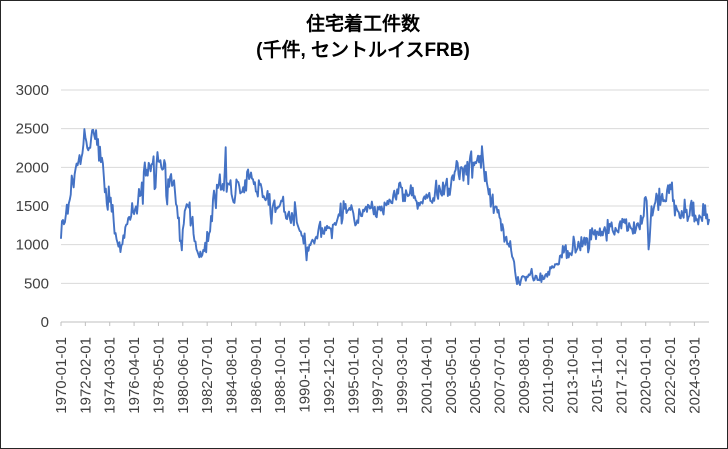 Image resolution: width=728 pixels, height=449 pixels. I want to click on y-axis-tick-label: 500, so click(36, 283).